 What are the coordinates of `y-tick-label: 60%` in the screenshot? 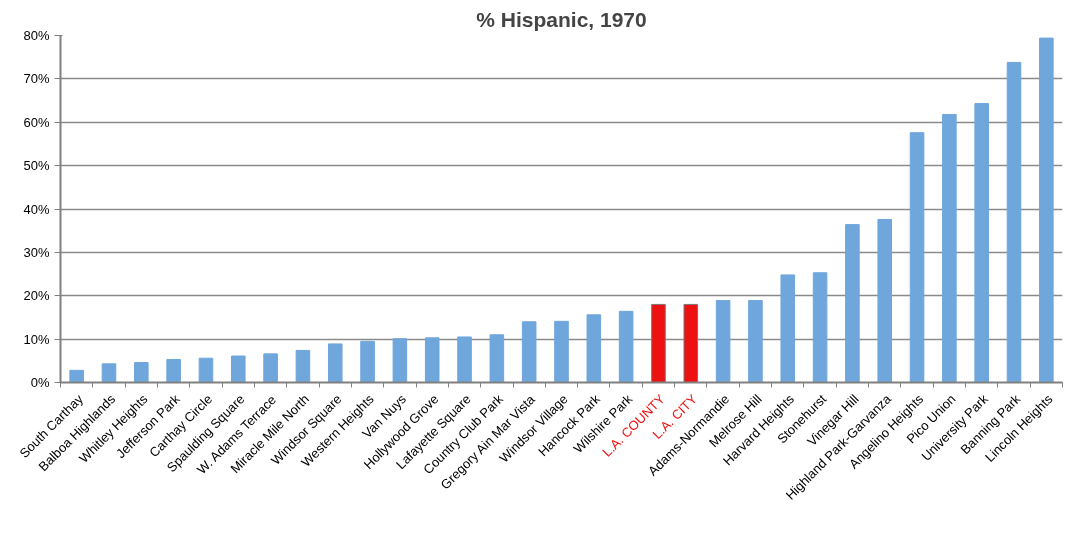 It's located at (36, 122).